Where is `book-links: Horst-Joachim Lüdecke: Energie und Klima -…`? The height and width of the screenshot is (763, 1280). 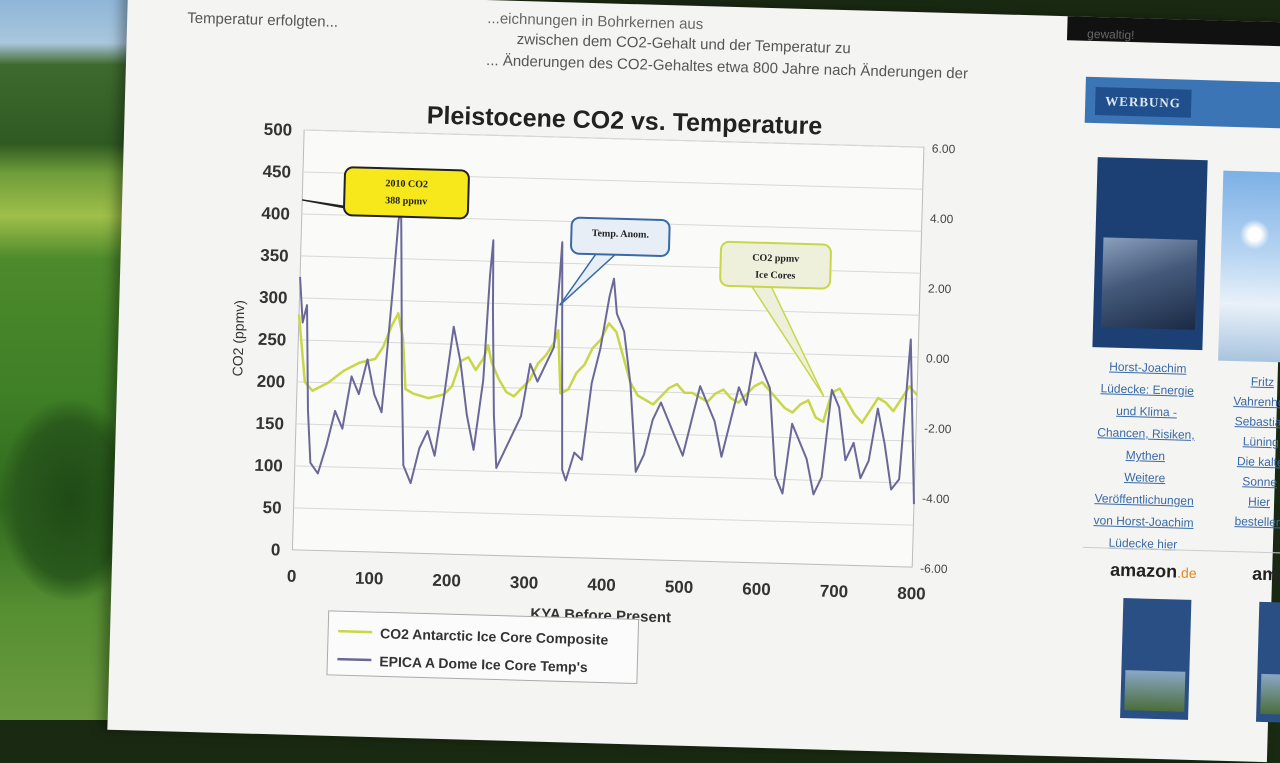
book-links: Horst-Joachim Lüdecke: Energie und Klima -… is located at coordinates (1145, 455).